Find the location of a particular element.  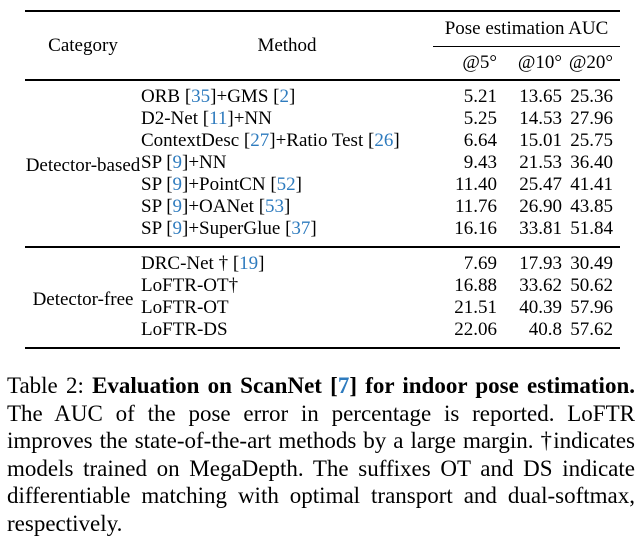

col-header-method: Method is located at coordinates (287, 45).